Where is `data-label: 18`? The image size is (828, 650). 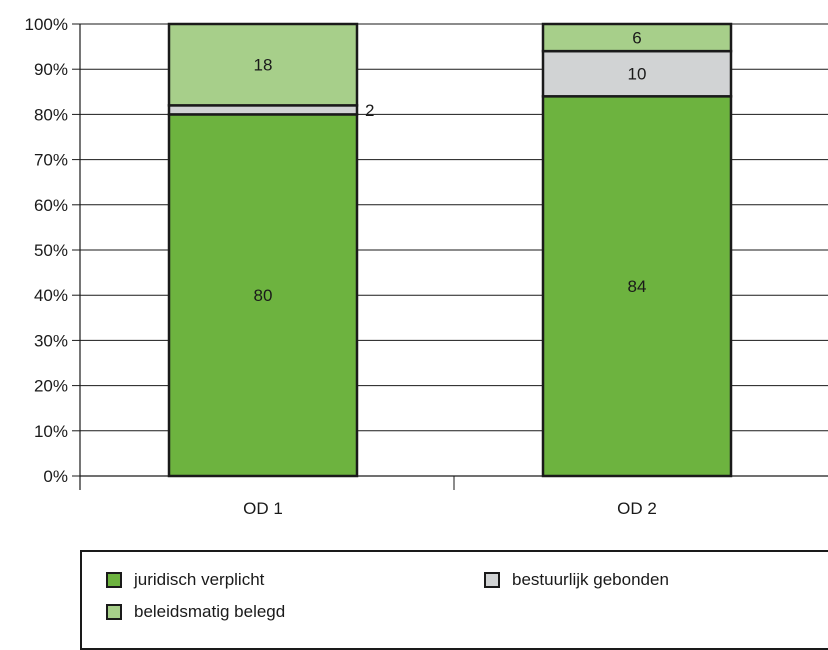
data-label: 18 is located at coordinates (263, 65).